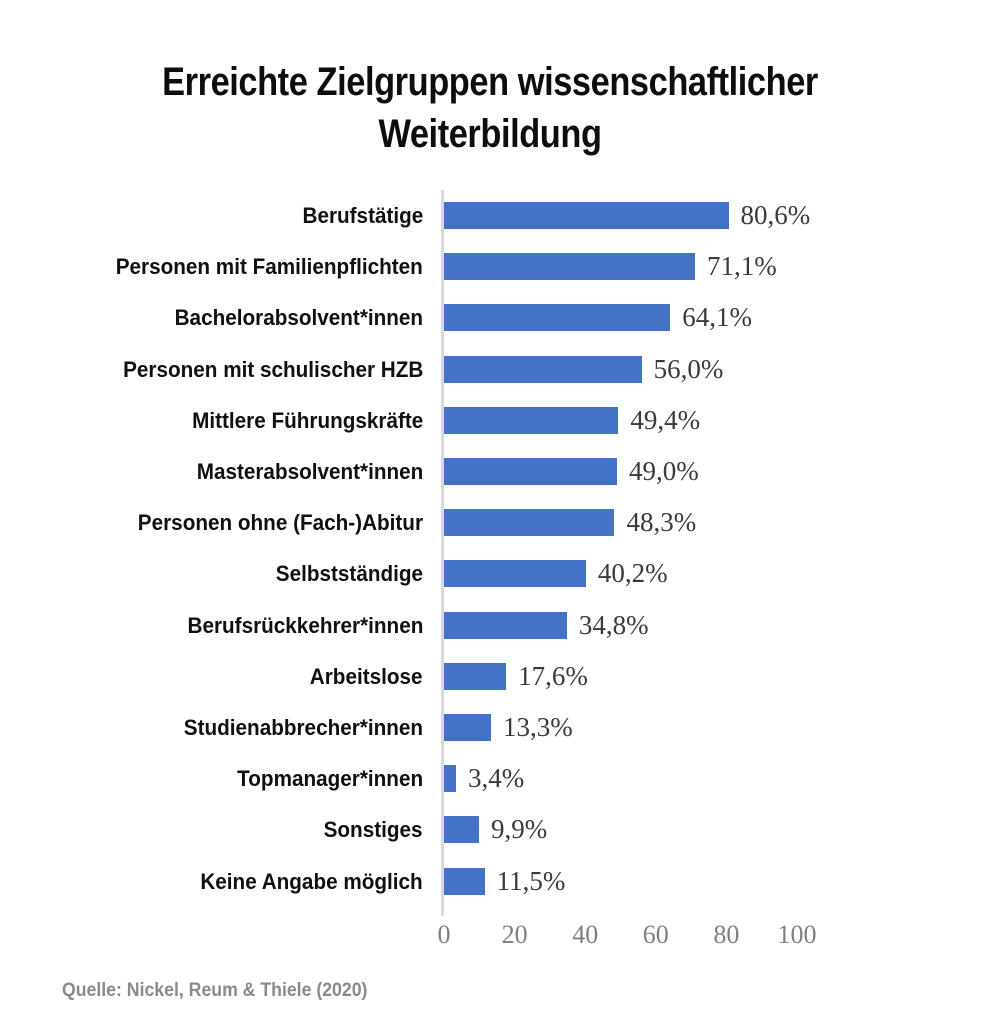 This screenshot has width=998, height=1024. I want to click on bar-row: Keine Angabe möglich 11,5%, so click(499, 881).